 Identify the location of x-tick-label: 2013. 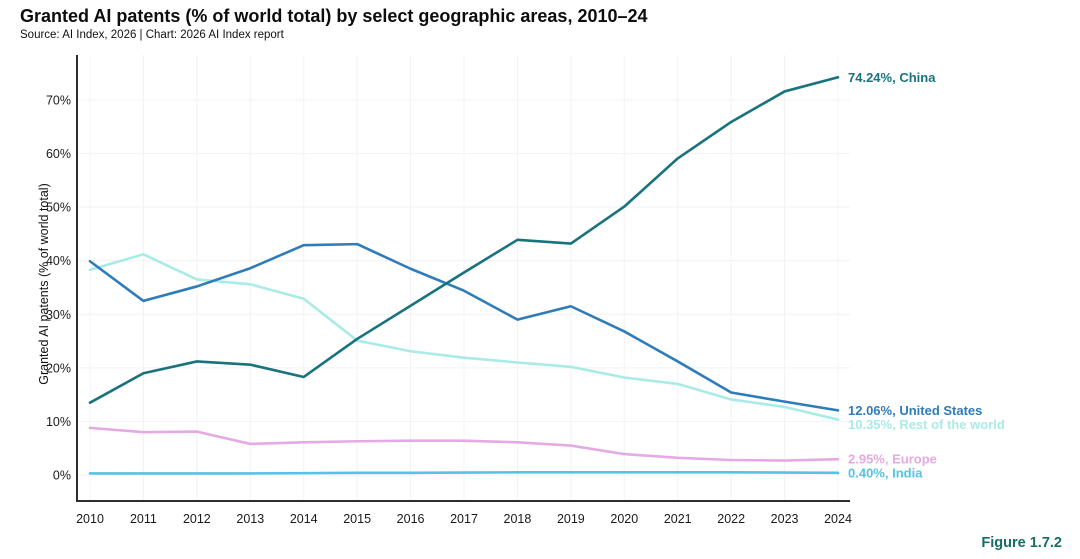
(250, 519).